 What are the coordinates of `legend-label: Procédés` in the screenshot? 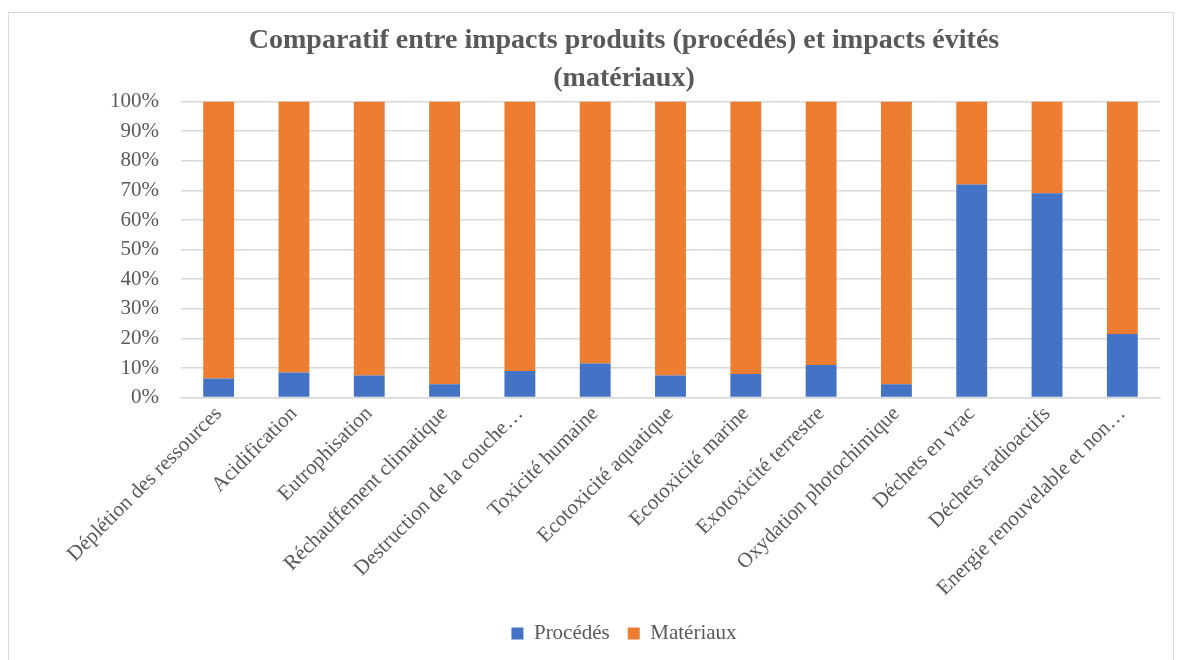 It's located at (571, 632).